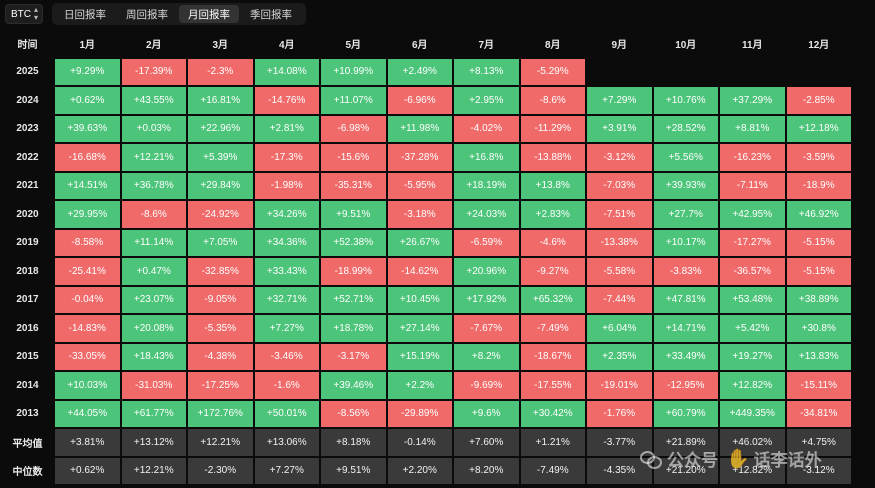  What do you see at coordinates (685, 299) in the screenshot?
I see `return-cell: +47.81%` at bounding box center [685, 299].